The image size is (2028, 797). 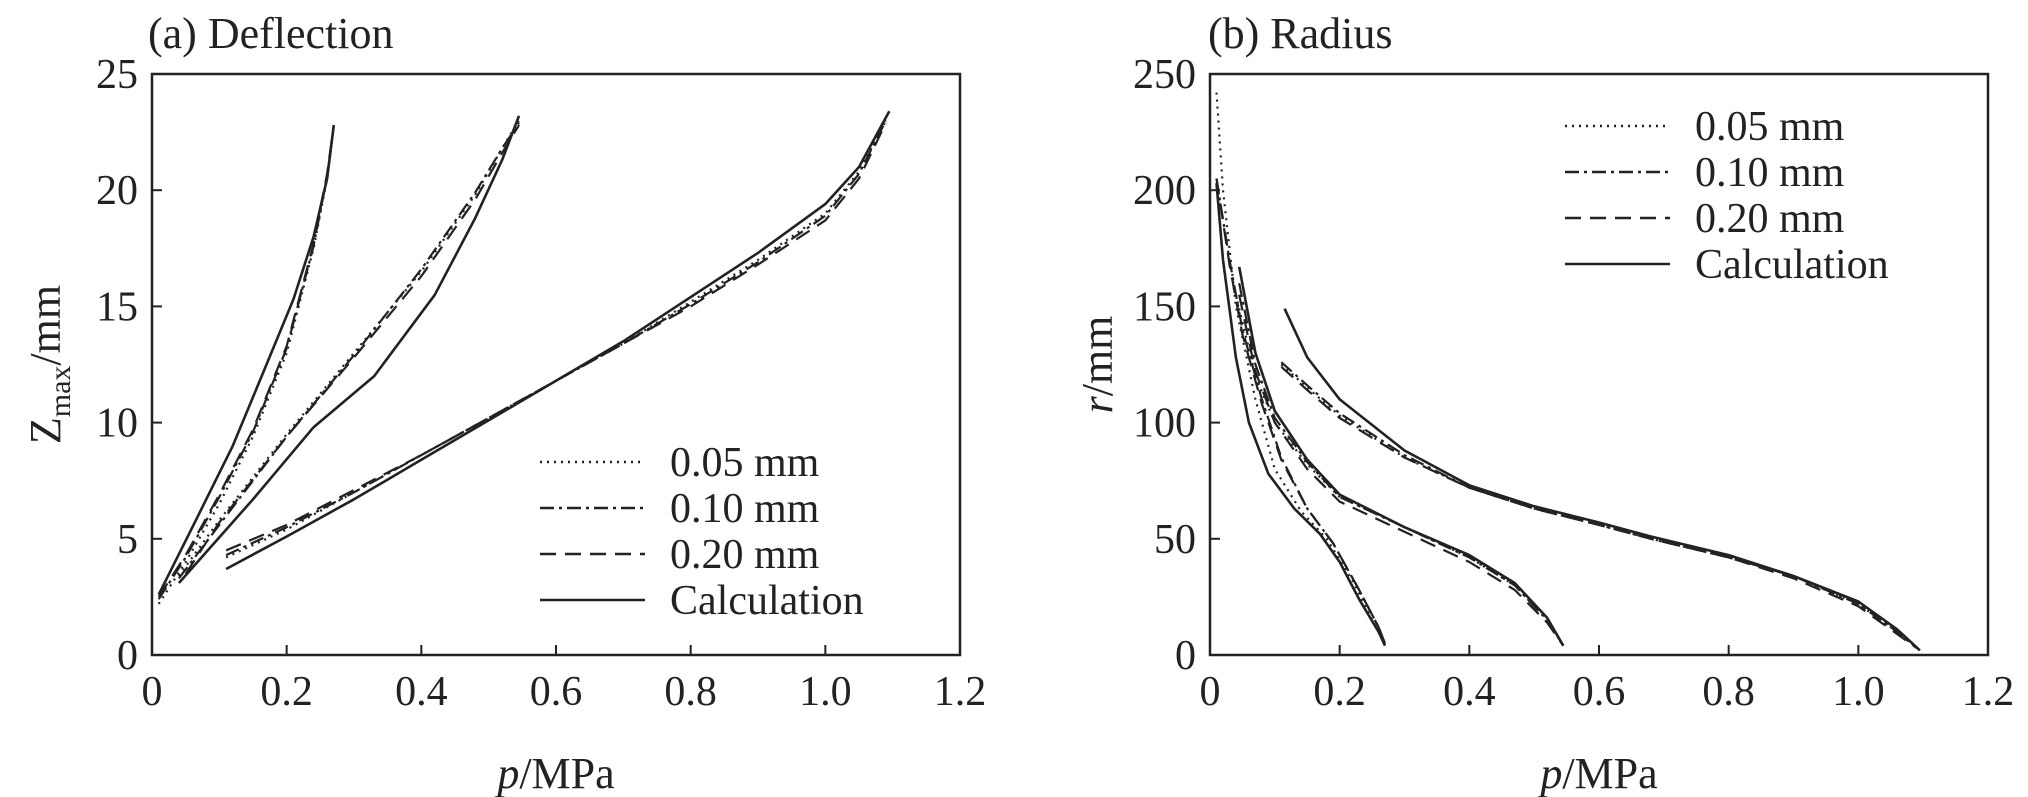 I want to click on y-tick-label: 250, so click(x=1164, y=75).